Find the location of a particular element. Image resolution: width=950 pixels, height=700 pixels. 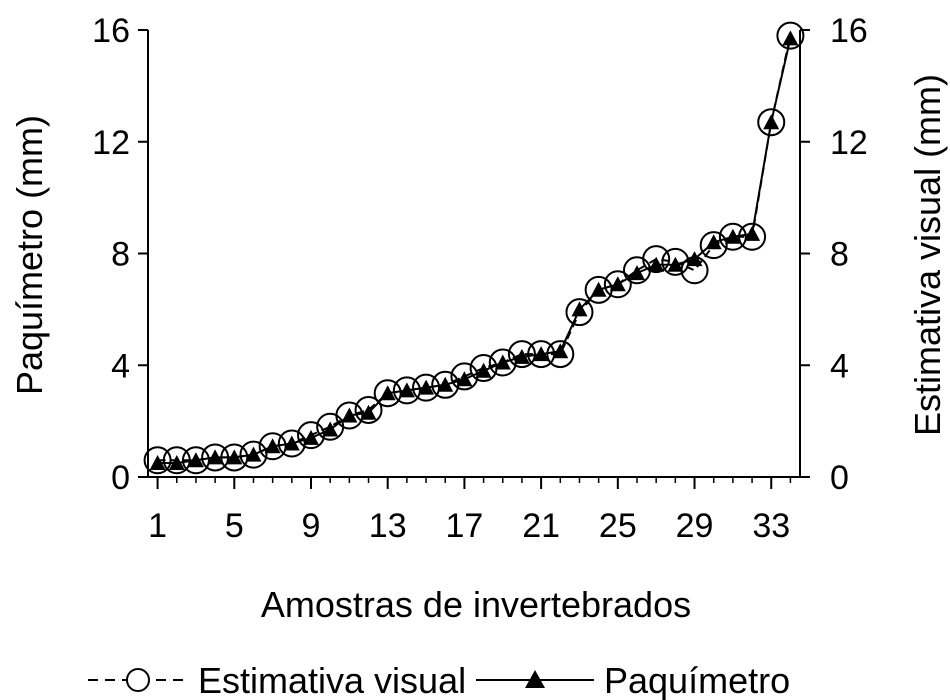

legend-label-paquimetro: Paquímetro is located at coordinates (697, 680).